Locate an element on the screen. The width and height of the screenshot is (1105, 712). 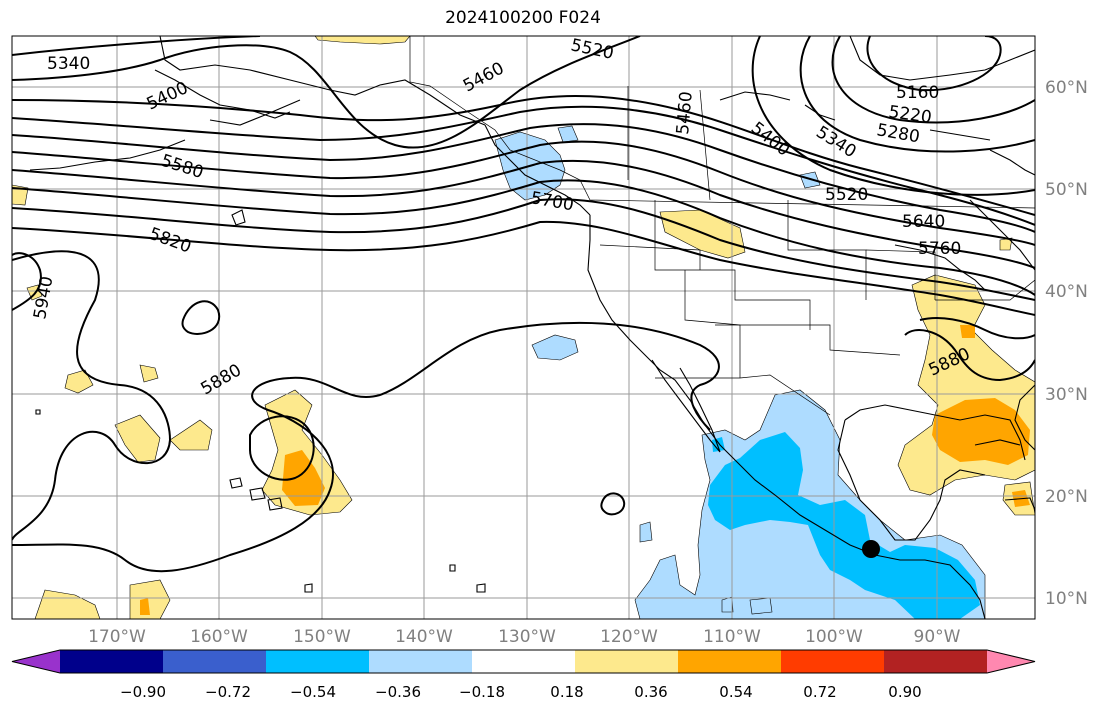
lat-label: 60°N is located at coordinates (1066, 88).